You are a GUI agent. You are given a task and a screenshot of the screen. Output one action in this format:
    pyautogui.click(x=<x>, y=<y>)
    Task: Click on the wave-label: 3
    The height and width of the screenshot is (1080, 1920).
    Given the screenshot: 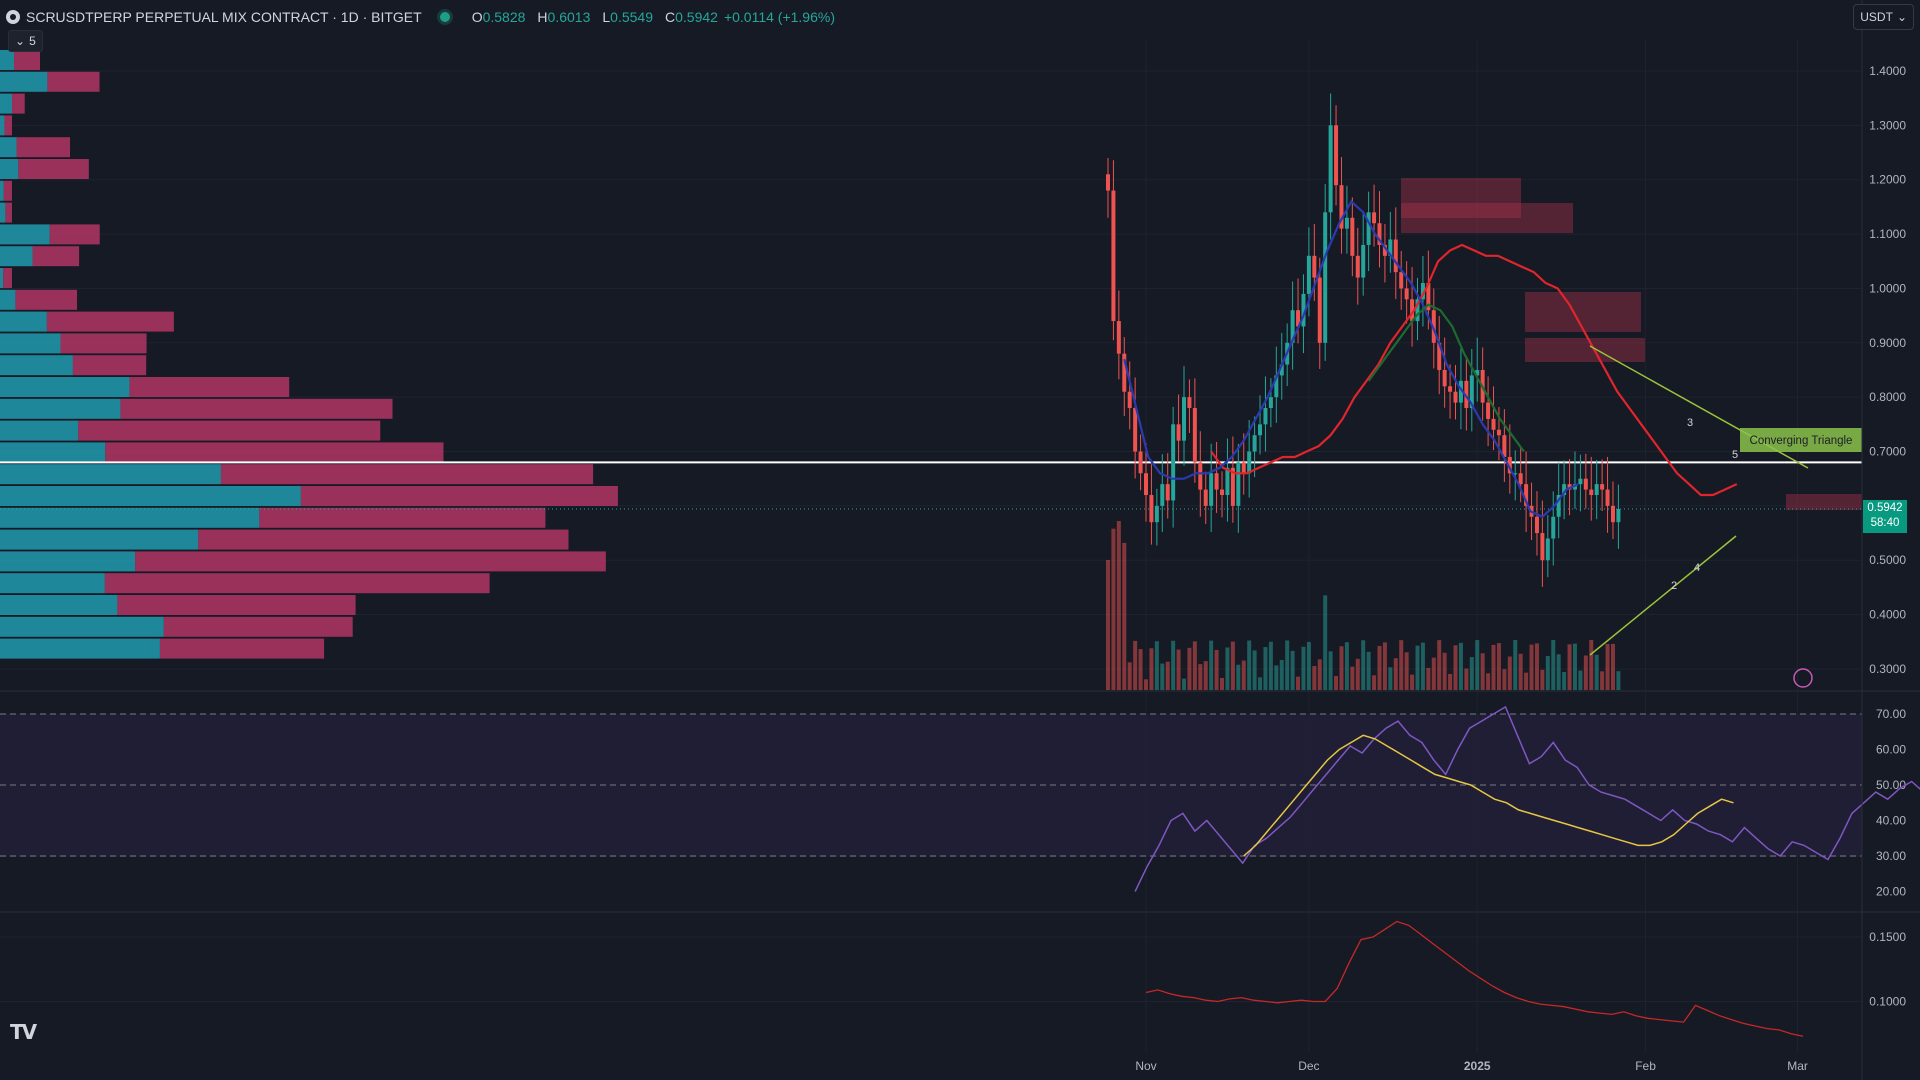 What is the action you would take?
    pyautogui.click(x=1690, y=423)
    